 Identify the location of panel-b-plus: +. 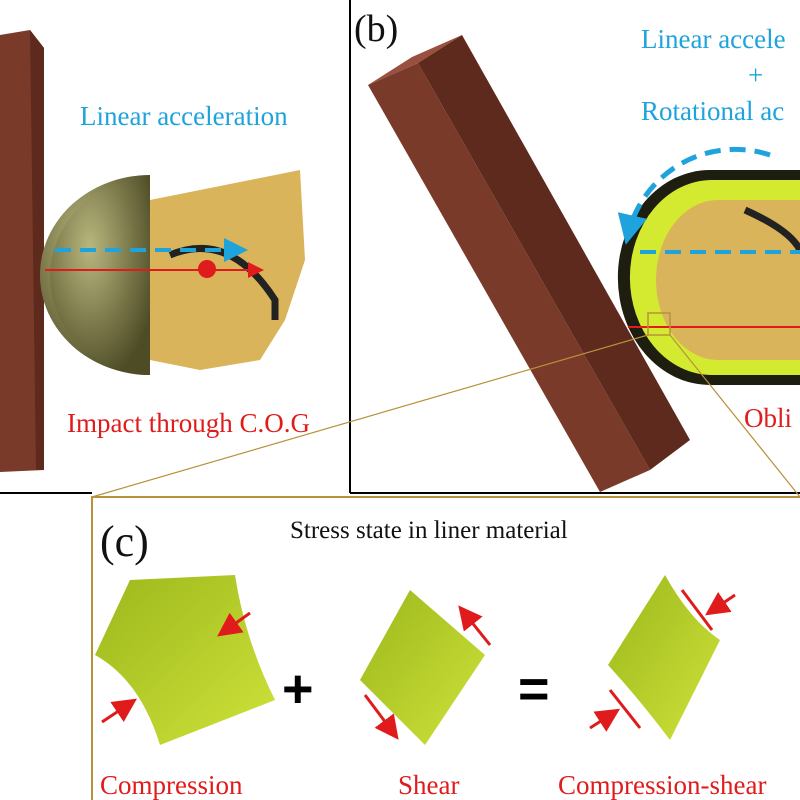
(756, 75).